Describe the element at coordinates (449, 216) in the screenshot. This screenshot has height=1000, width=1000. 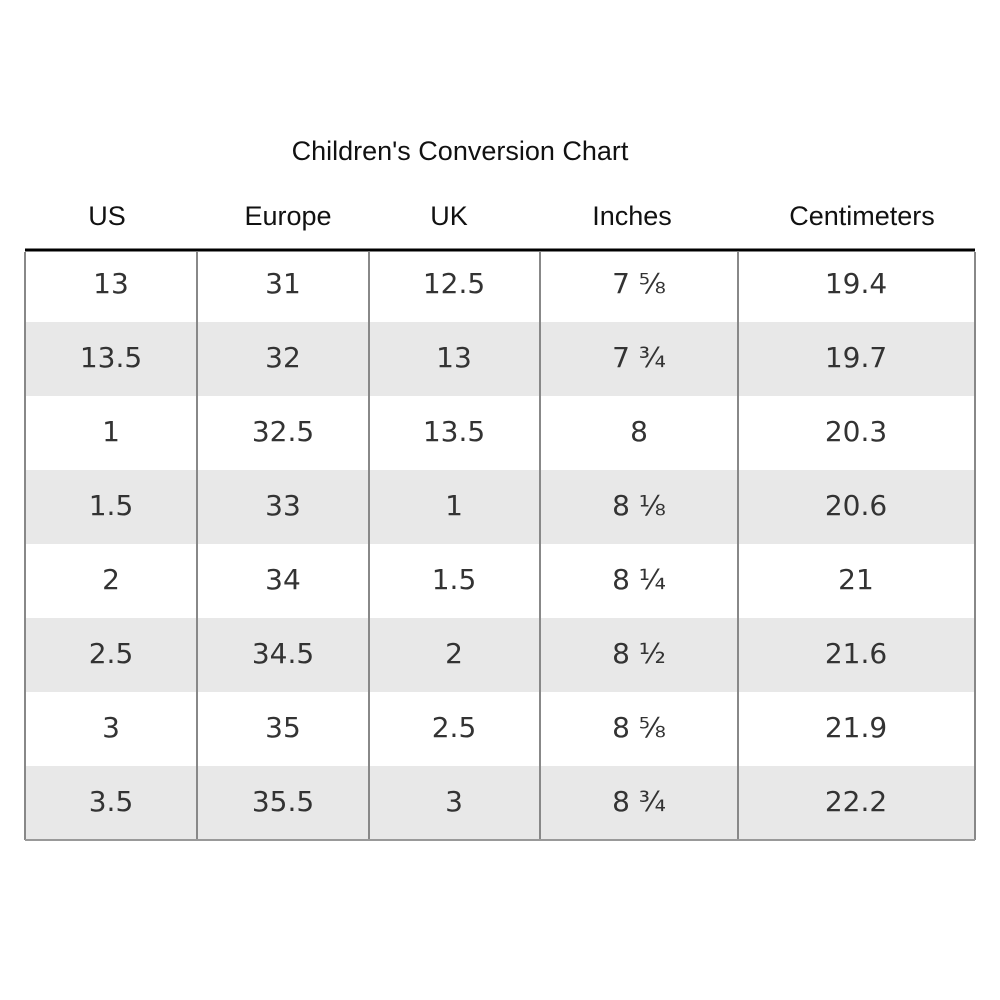
I see `column-header: UK` at that location.